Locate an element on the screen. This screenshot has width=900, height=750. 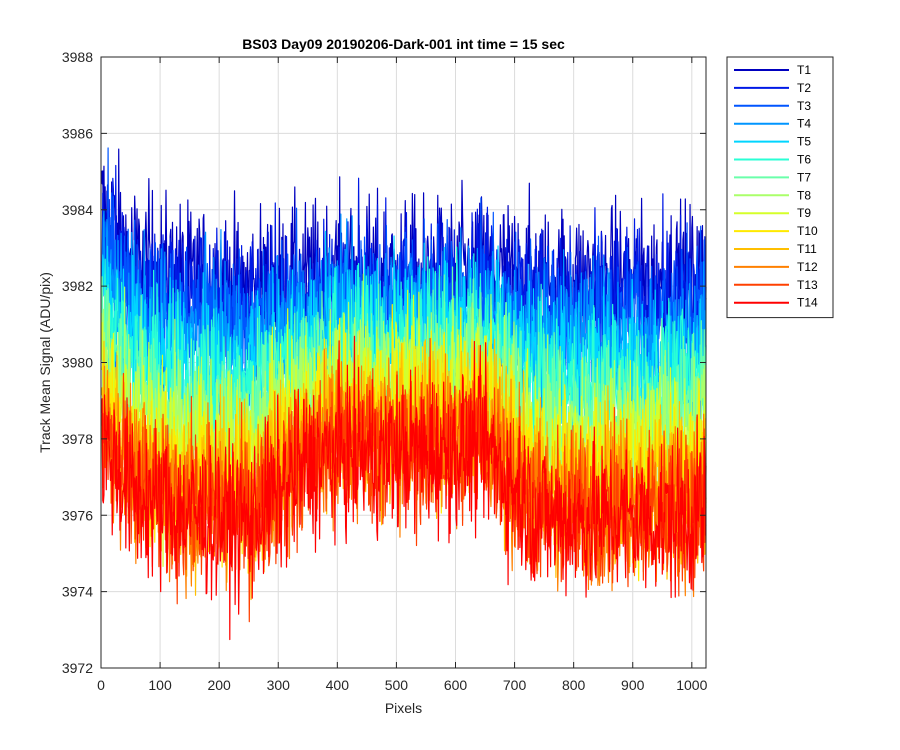
x-tick-label: 700 is located at coordinates (515, 685).